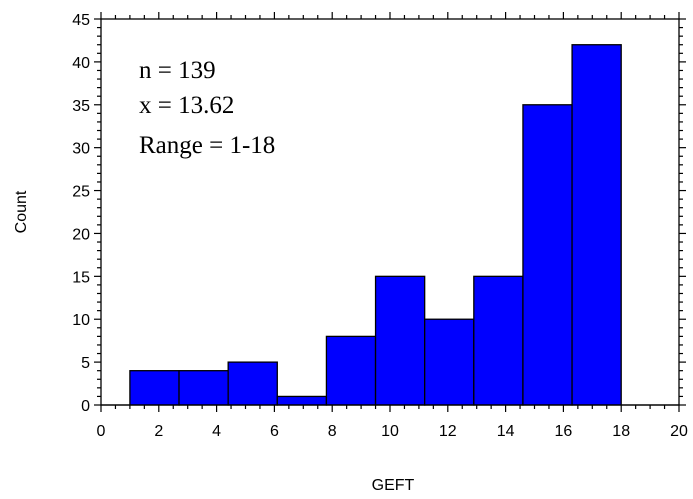 The height and width of the screenshot is (499, 693). What do you see at coordinates (81, 320) in the screenshot?
I see `y-tick-label: 10` at bounding box center [81, 320].